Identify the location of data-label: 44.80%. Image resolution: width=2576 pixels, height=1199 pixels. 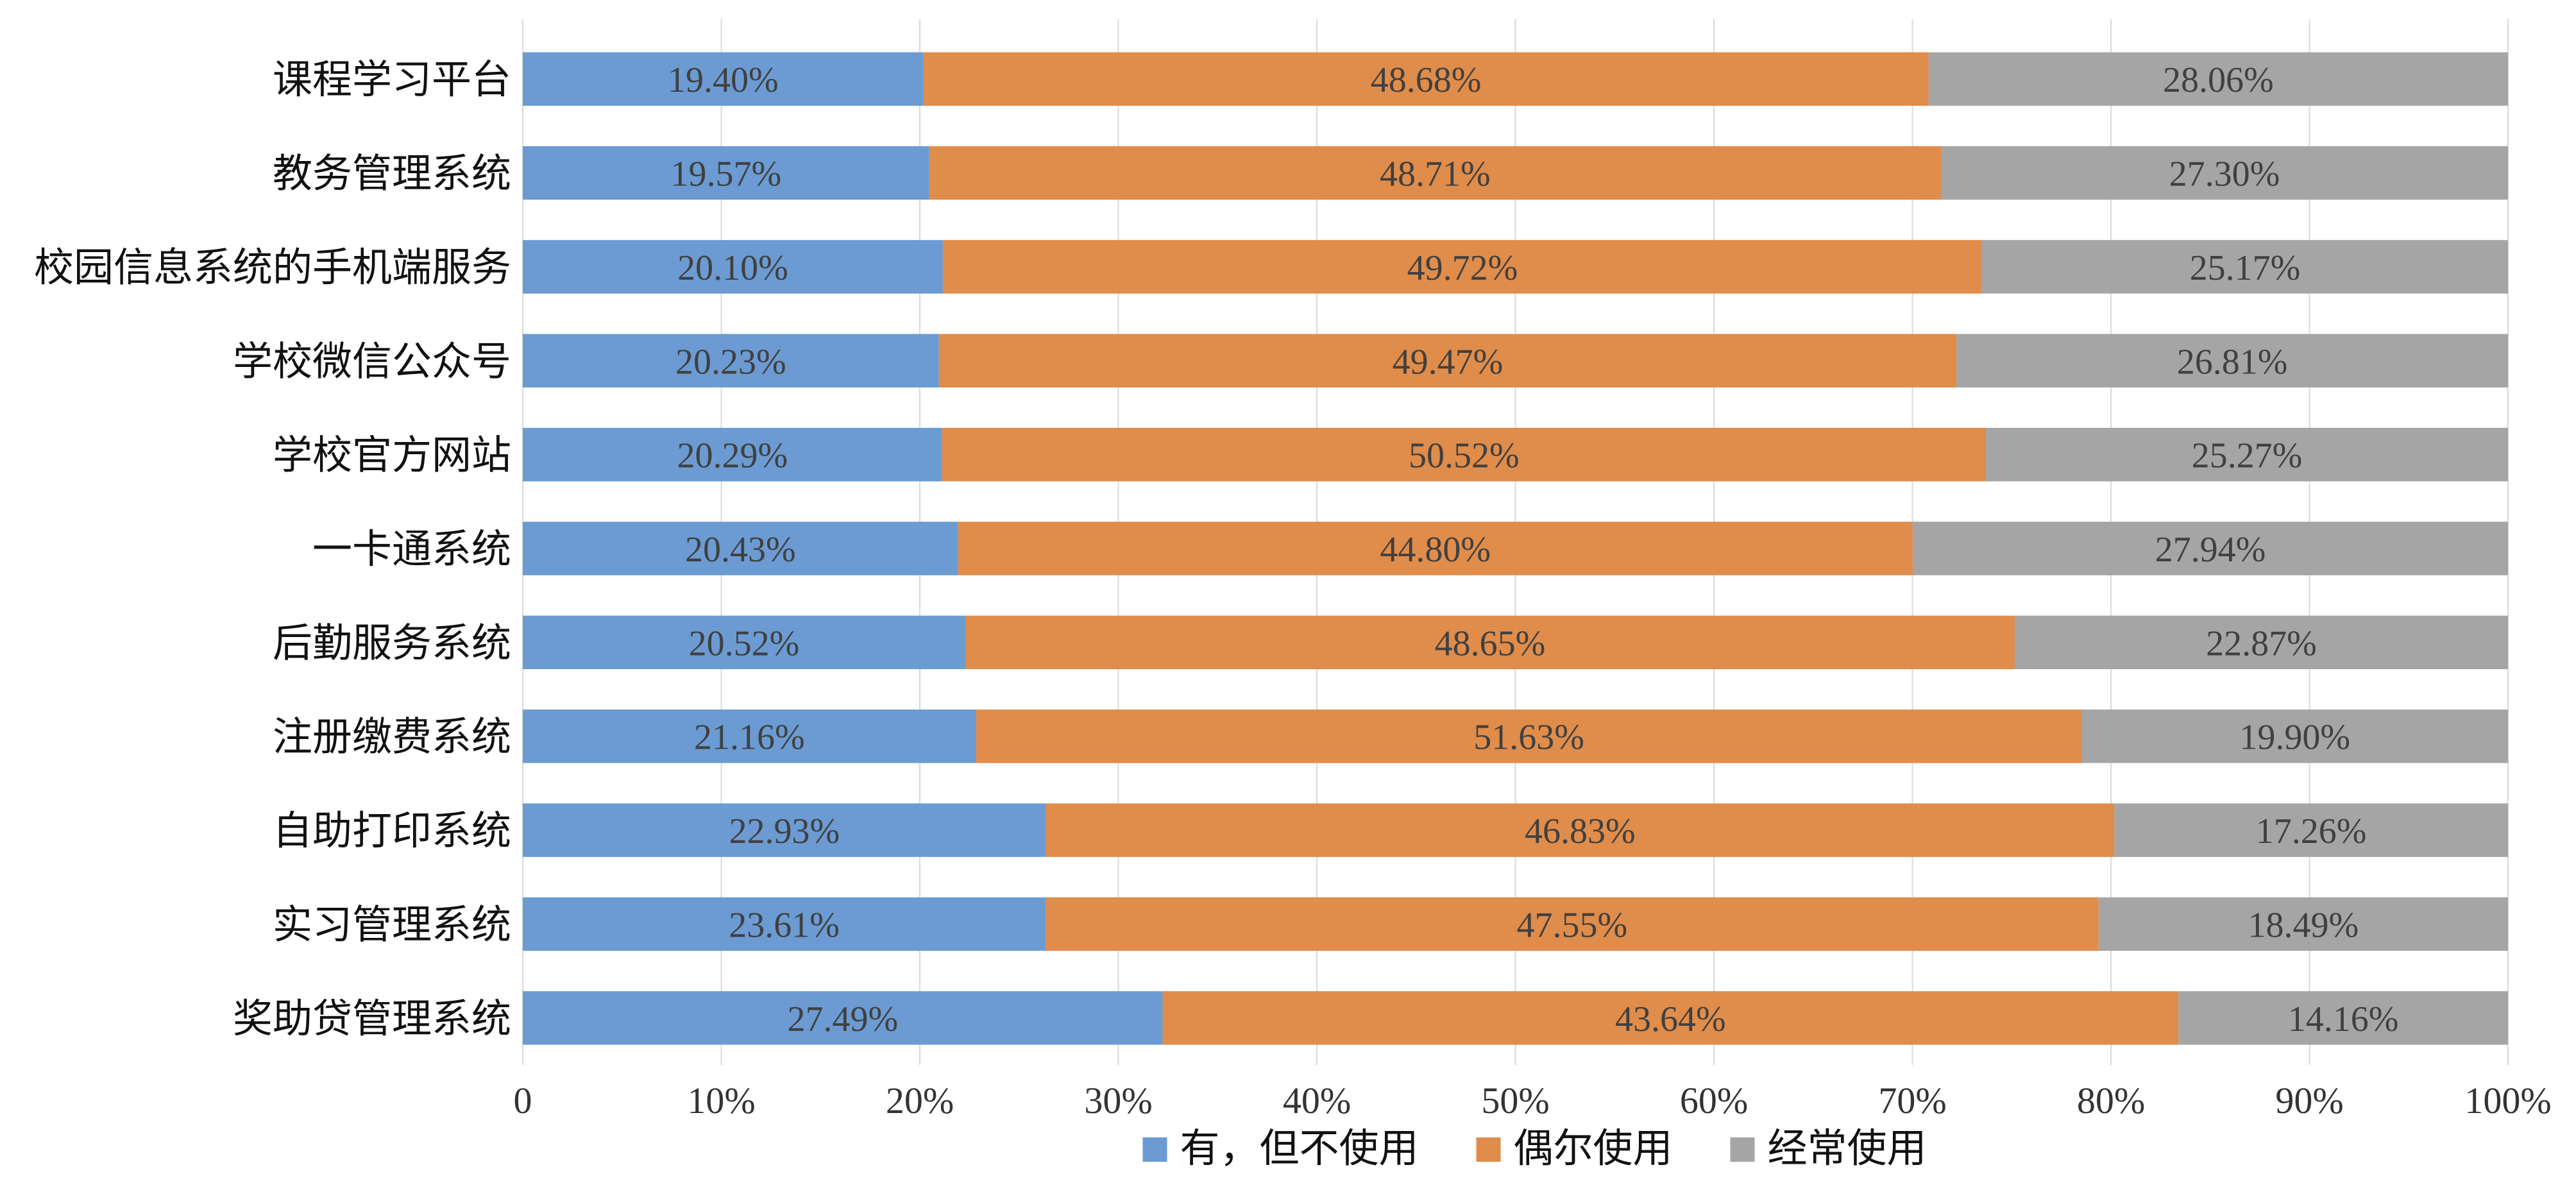
(1435, 550).